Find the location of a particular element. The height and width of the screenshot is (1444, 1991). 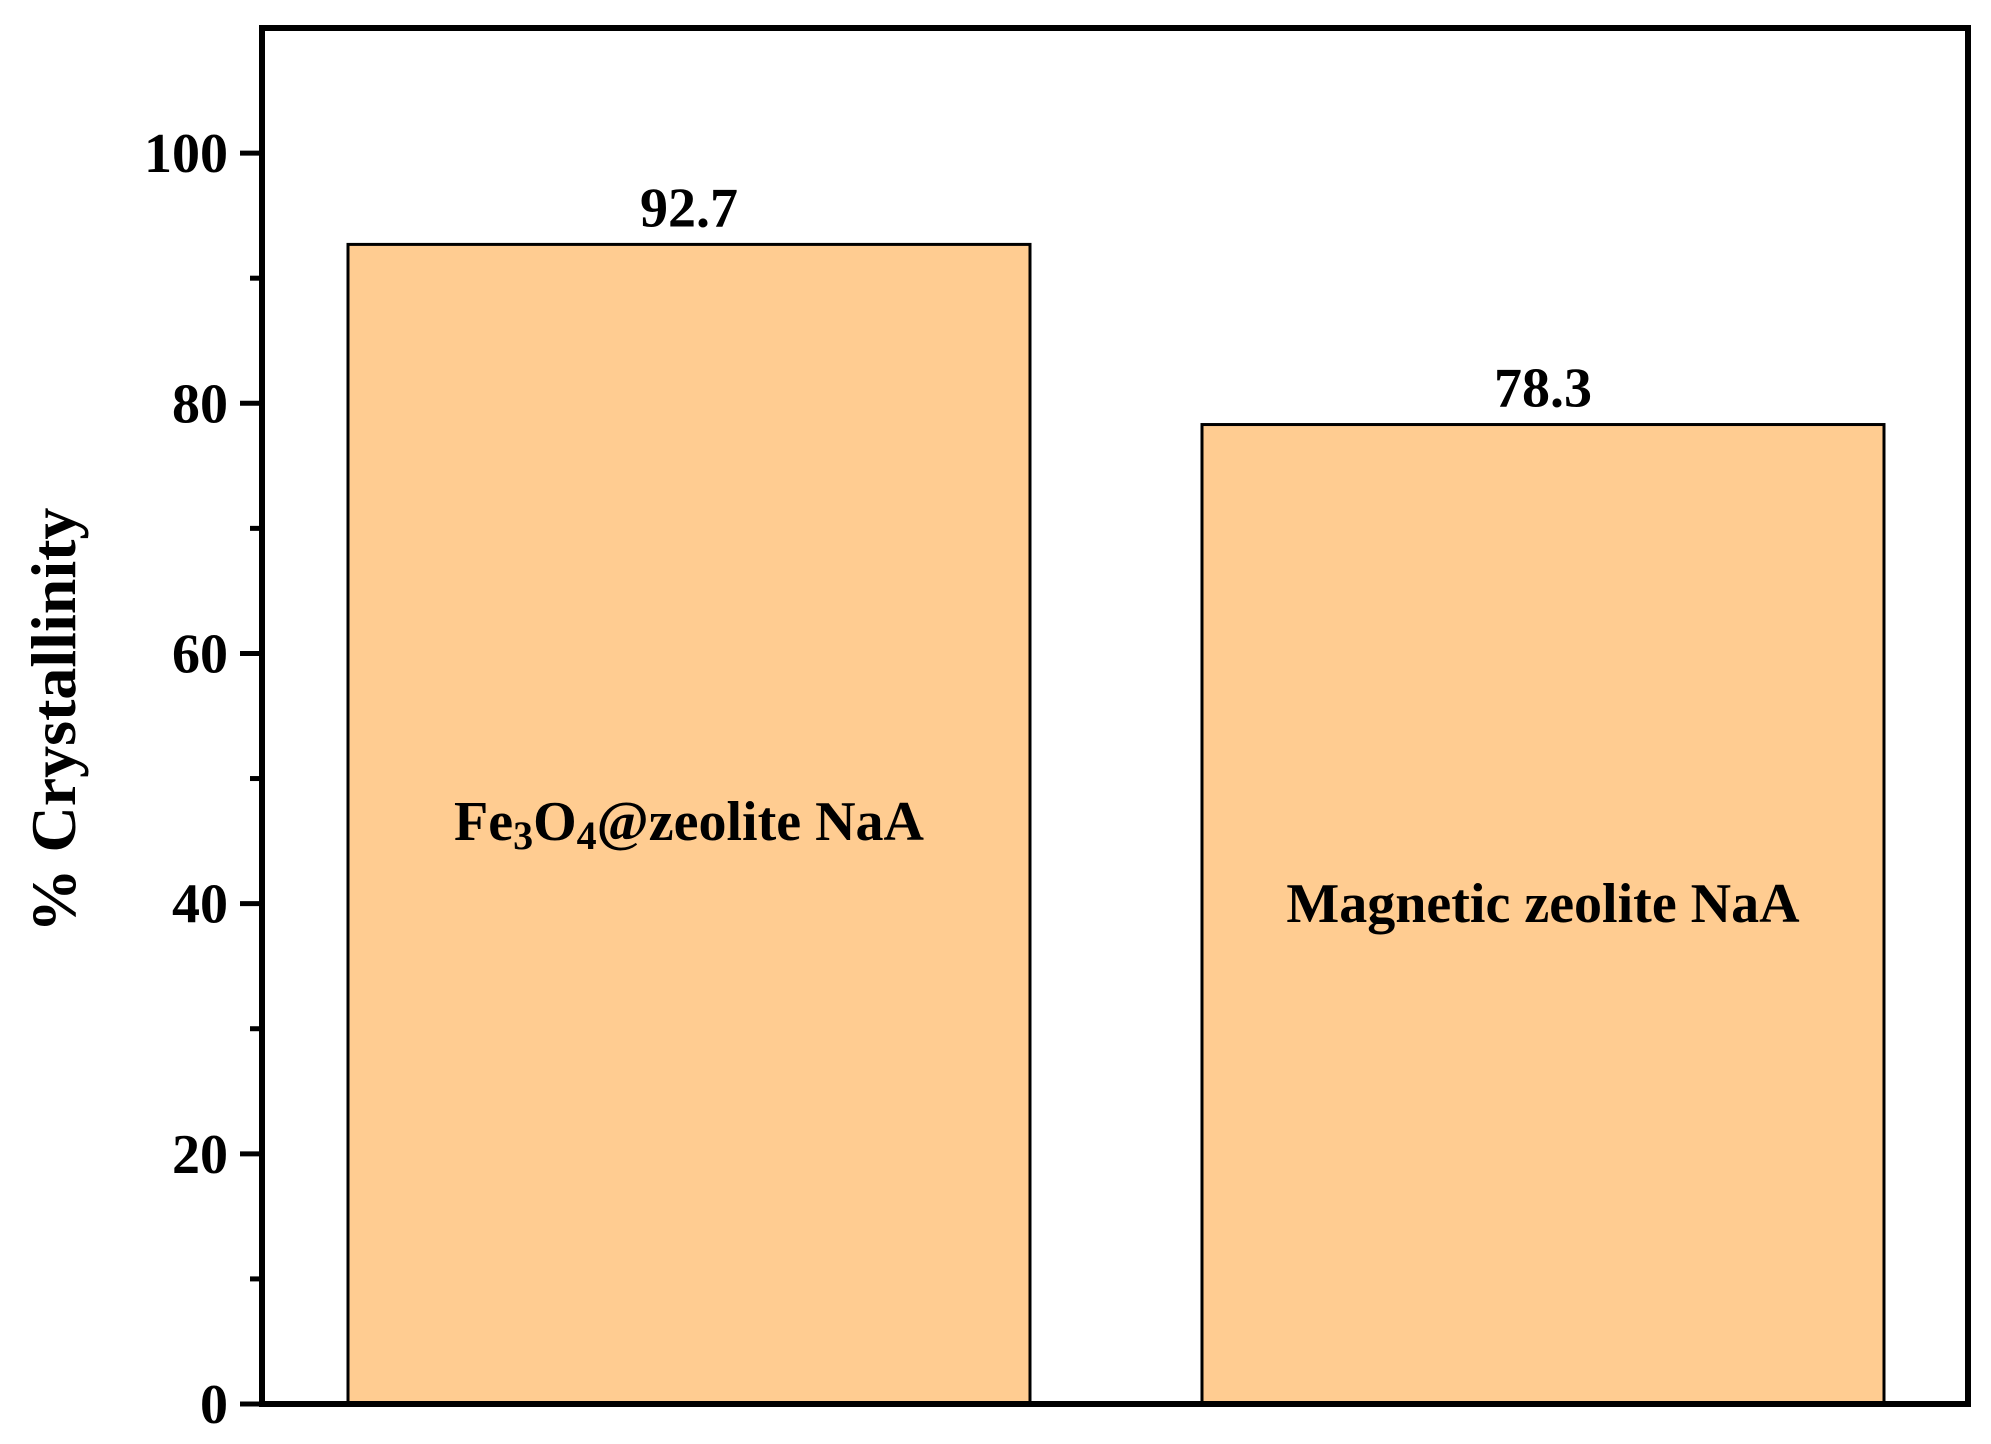

y-tick-label-100: 100 is located at coordinates (186, 154).